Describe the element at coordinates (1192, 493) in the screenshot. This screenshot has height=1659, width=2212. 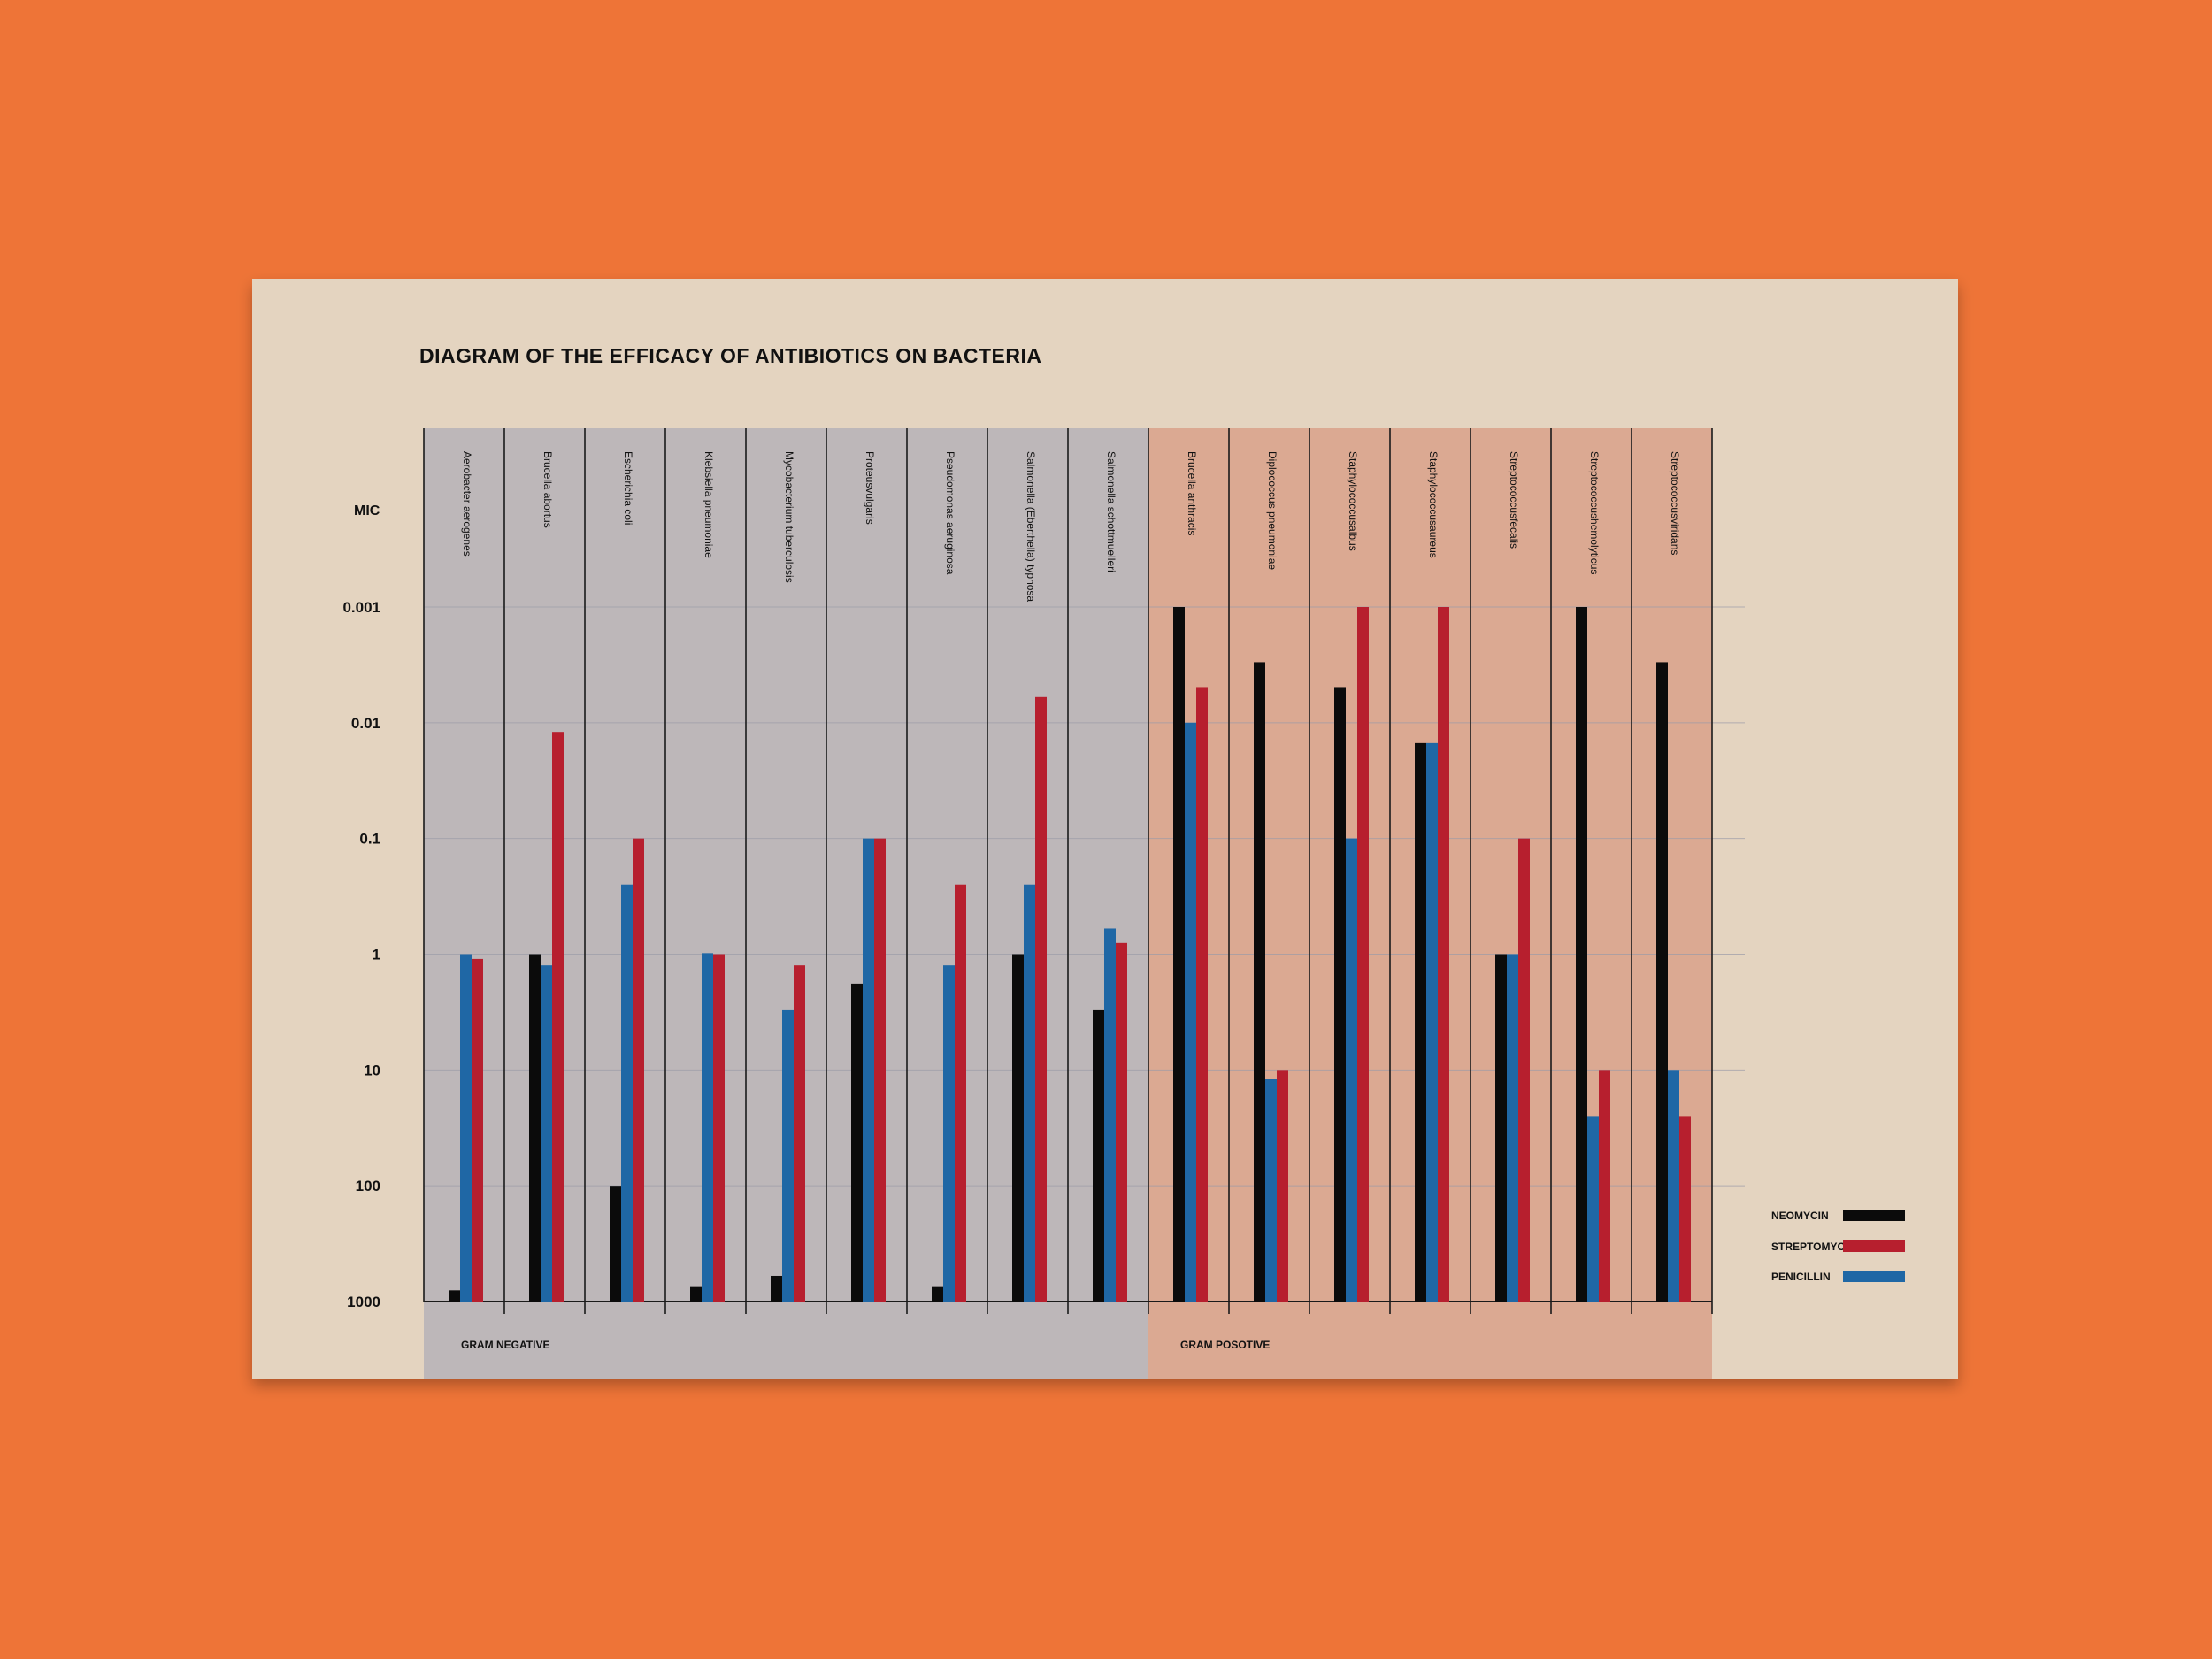
I see `category-label: Brucella anthracis` at that location.